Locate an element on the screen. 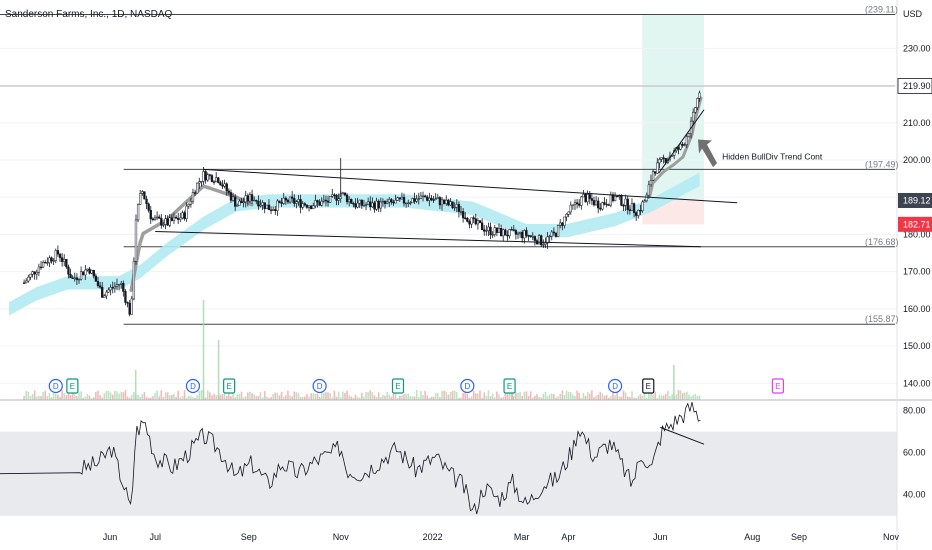  time-axis: Jun Jul Sep Nov 2022 Mar Apr Jun Aug Sep Nov is located at coordinates (501, 537).